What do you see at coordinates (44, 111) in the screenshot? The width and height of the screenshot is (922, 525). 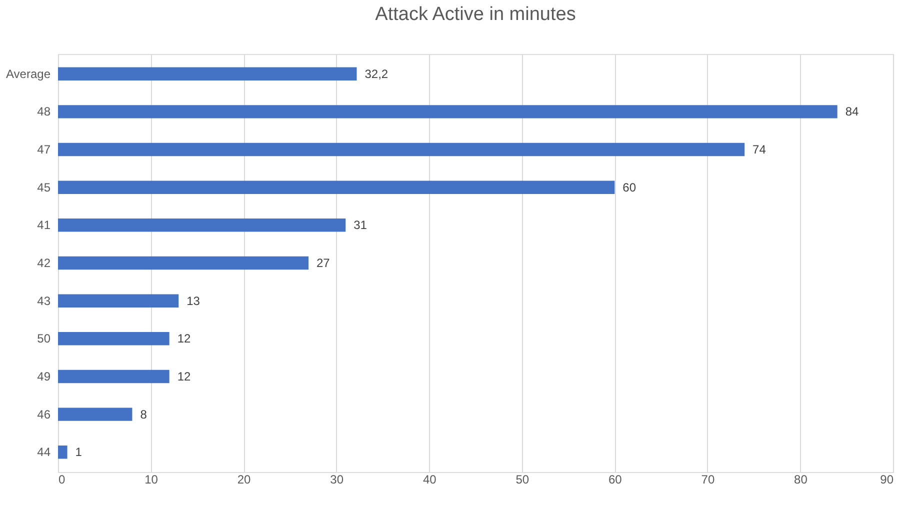 I see `y-tick-label: 48` at bounding box center [44, 111].